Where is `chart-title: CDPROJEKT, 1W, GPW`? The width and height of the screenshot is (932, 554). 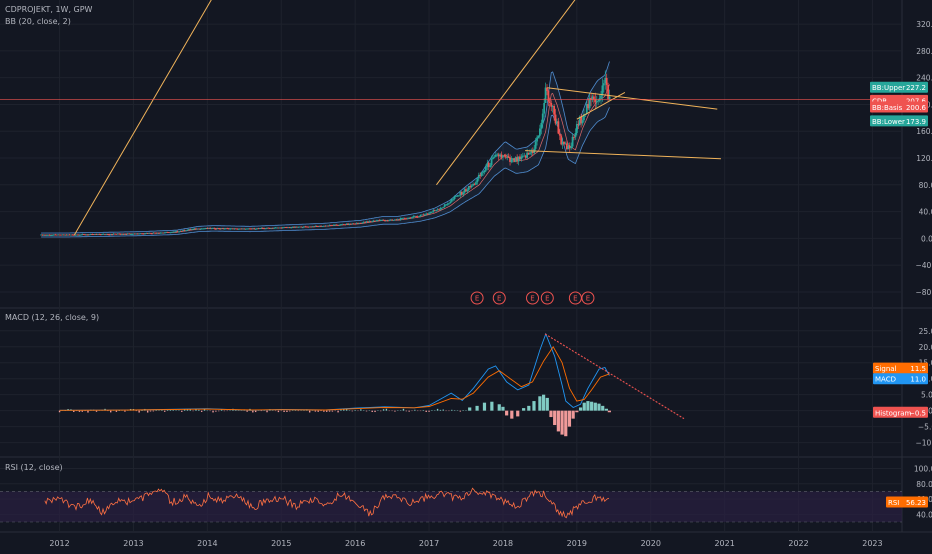
chart-title: CDPROJEKT, 1W, GPW is located at coordinates (49, 9).